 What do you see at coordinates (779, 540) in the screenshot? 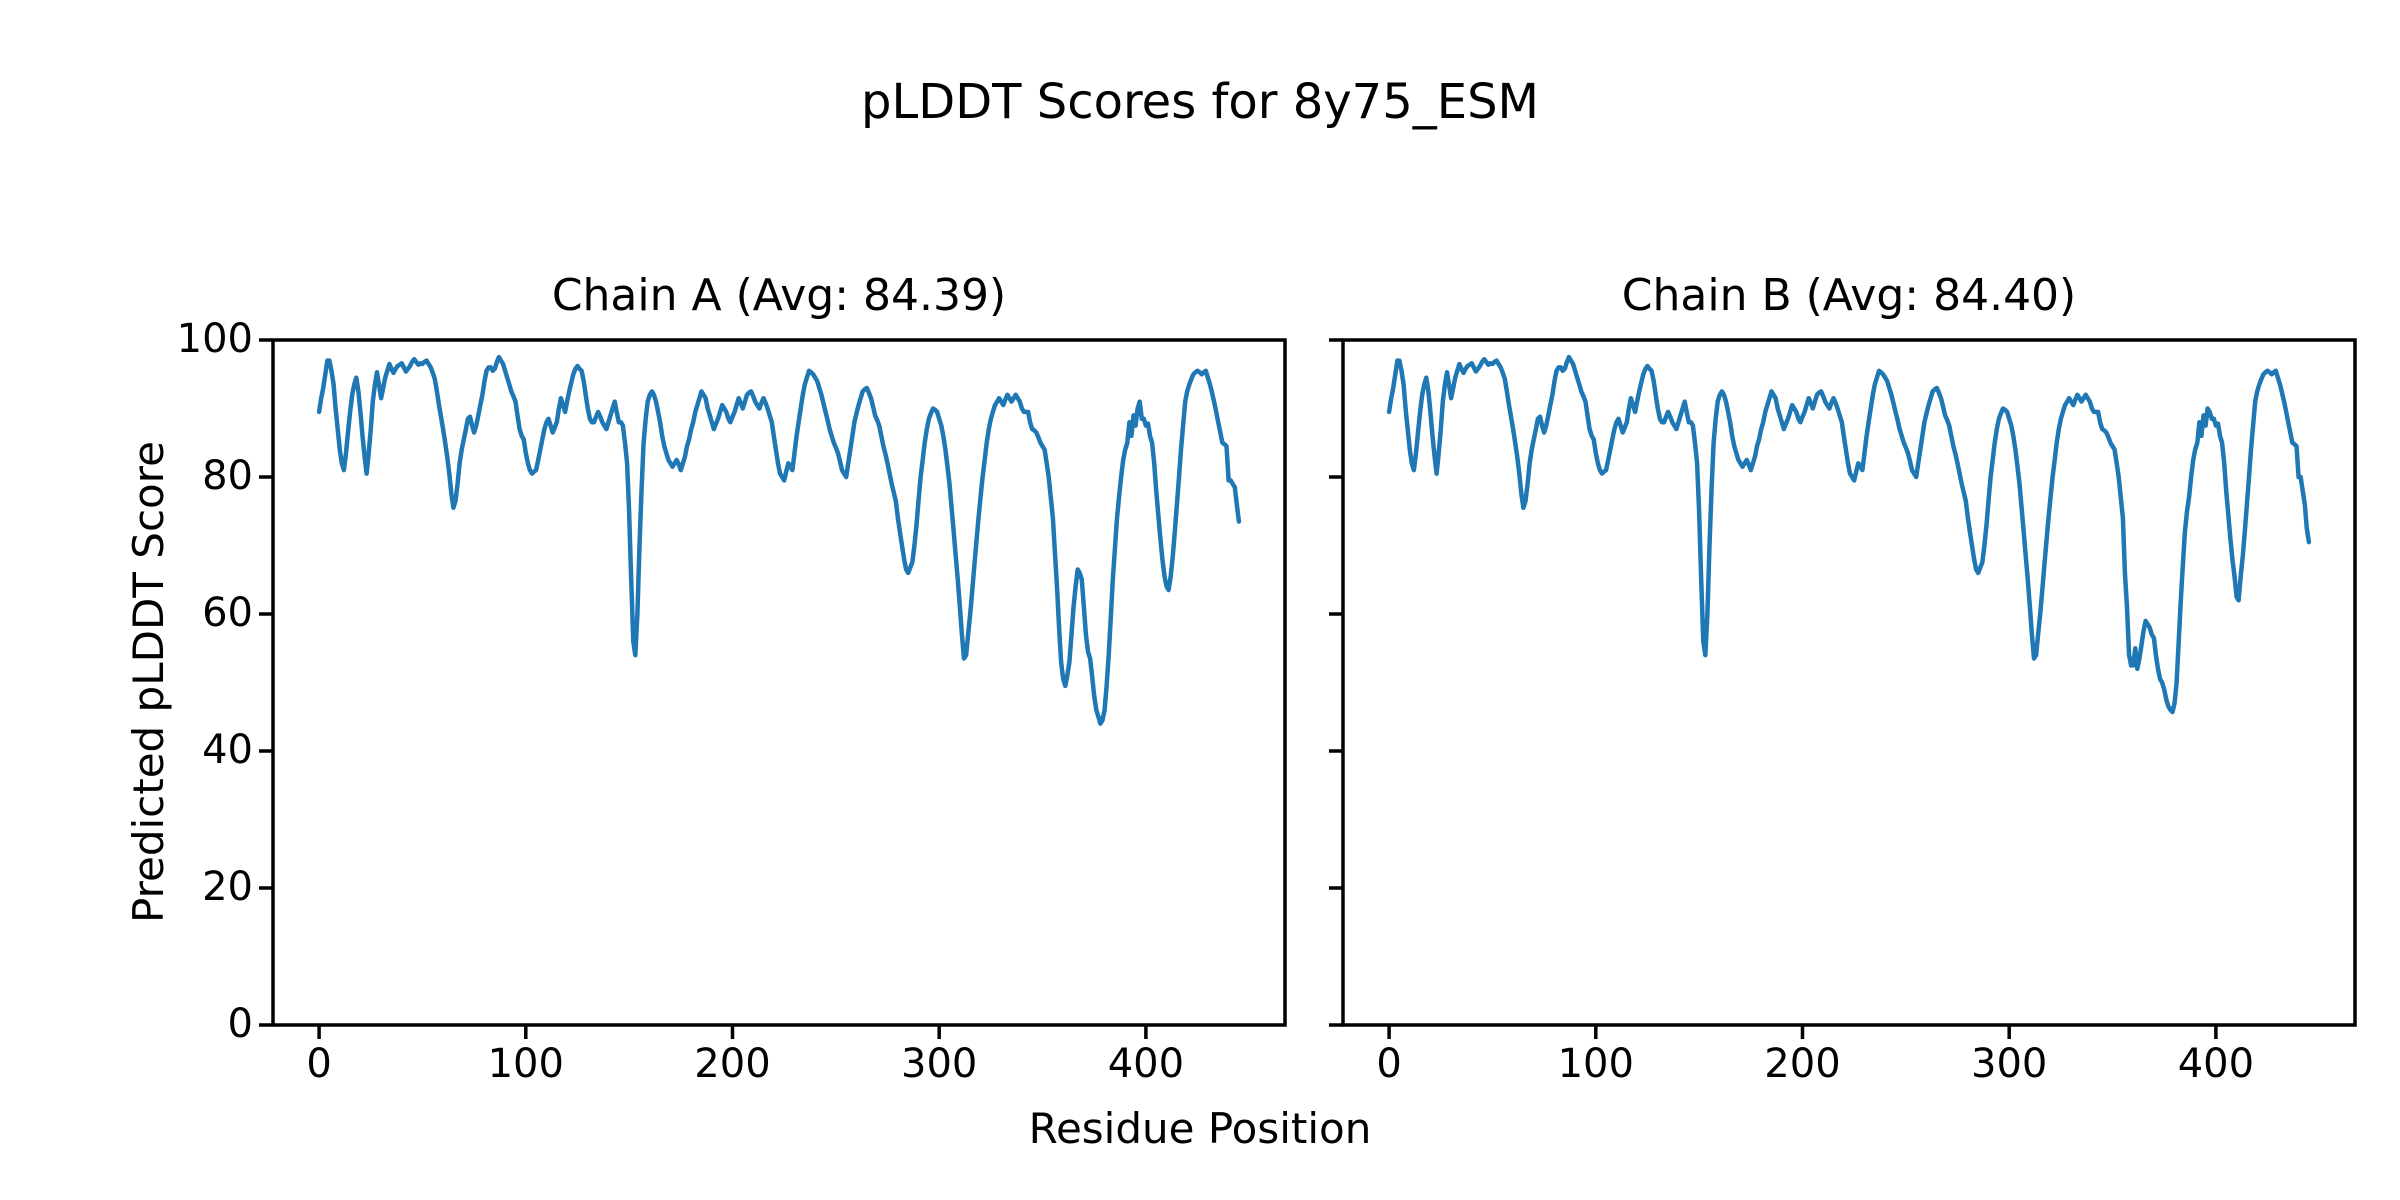
I see `plddt-line-chain-a` at bounding box center [779, 540].